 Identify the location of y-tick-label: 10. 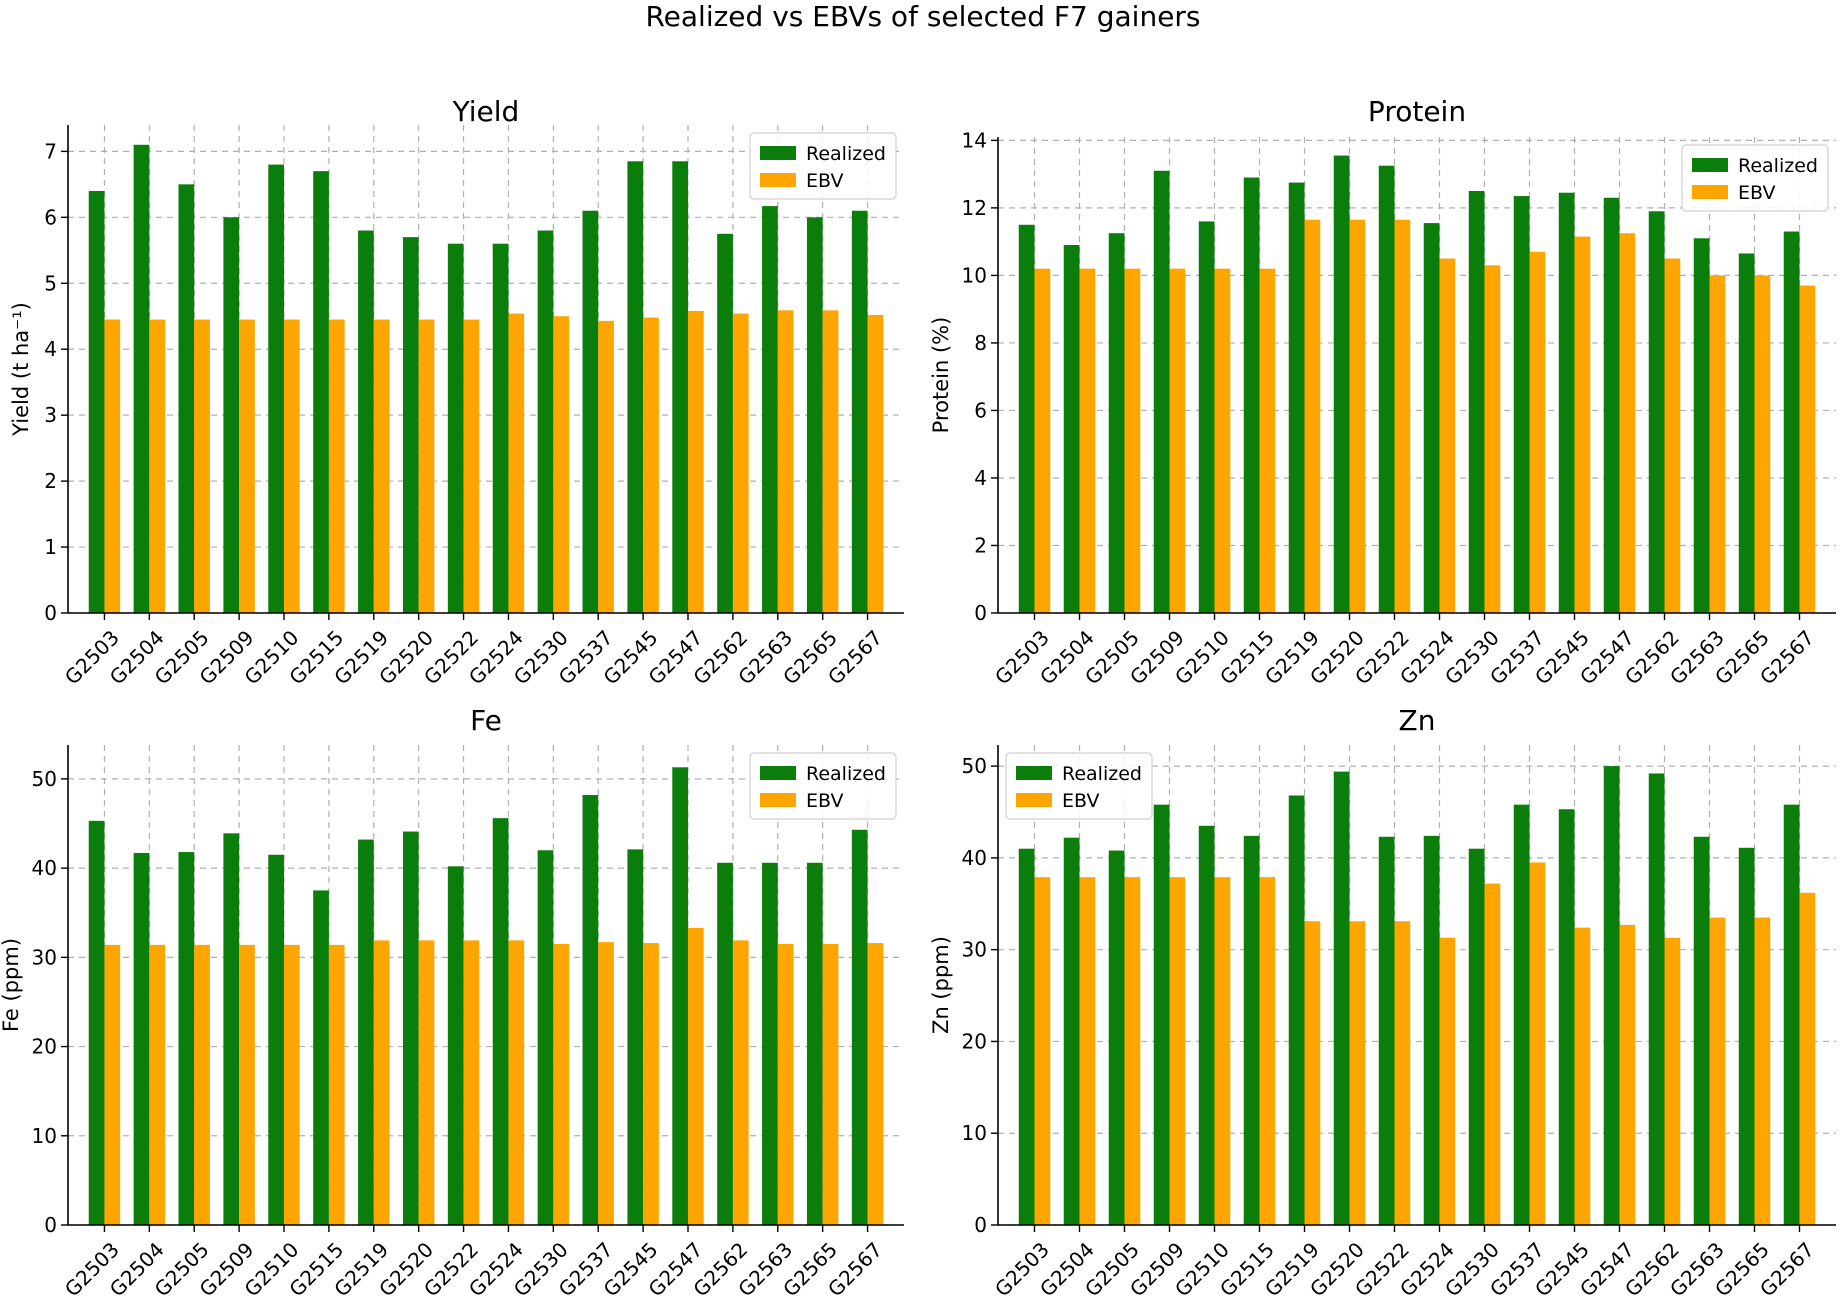
(974, 275).